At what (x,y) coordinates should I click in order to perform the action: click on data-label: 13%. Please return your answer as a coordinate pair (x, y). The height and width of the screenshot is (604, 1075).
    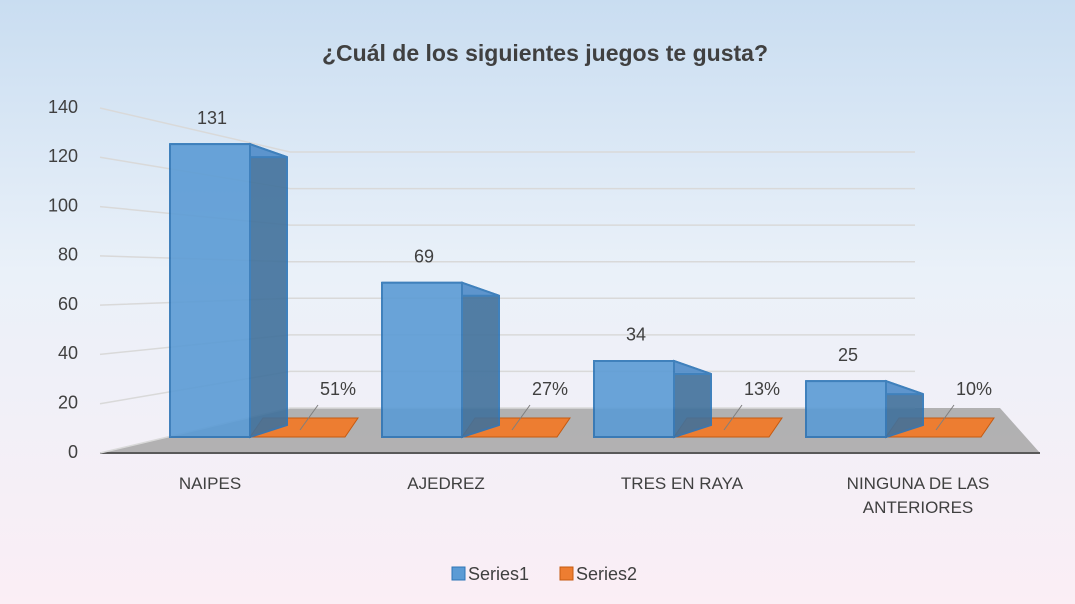
    Looking at the image, I should click on (762, 389).